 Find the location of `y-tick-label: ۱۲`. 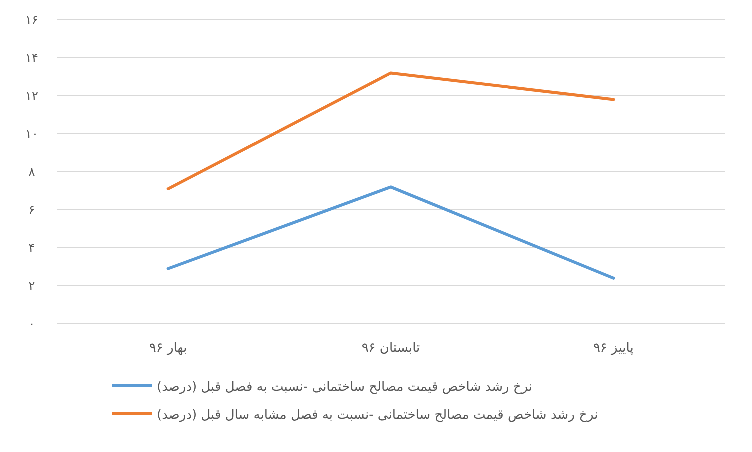

y-tick-label: ۱۲ is located at coordinates (32, 96).